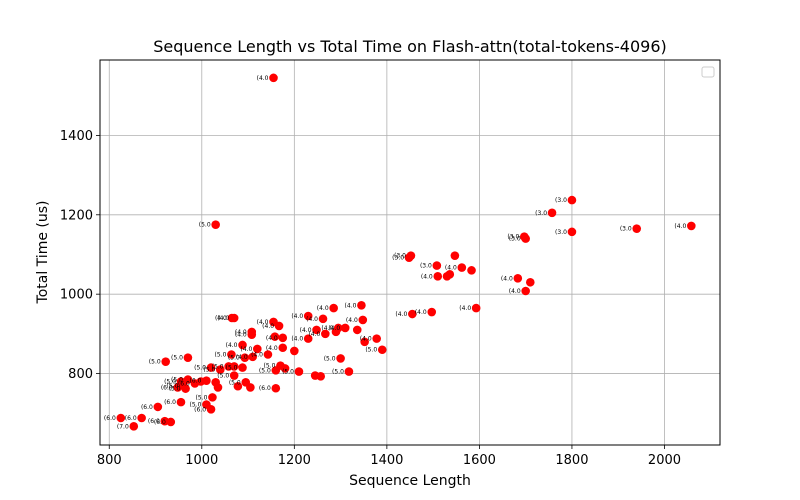 The height and width of the screenshot is (500, 800). I want to click on data-point-label: (7.0, so click(123, 426).